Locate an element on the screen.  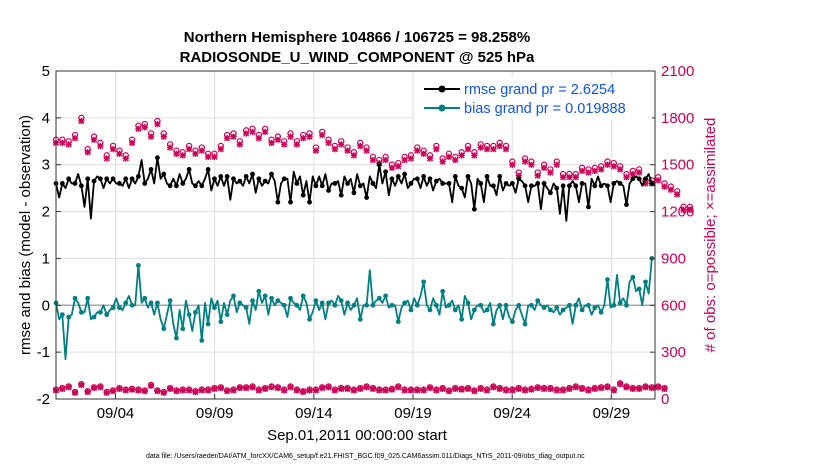
legend-box is located at coordinates (533, 98).